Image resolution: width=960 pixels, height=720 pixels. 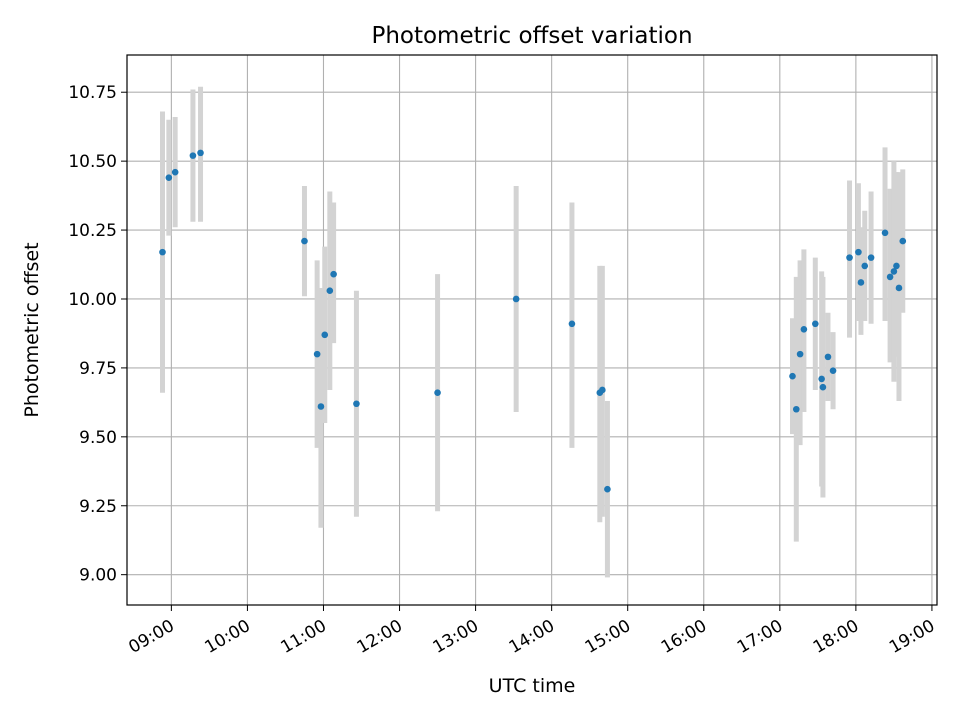 I want to click on y-tick-label: 9.25, so click(x=98, y=507).